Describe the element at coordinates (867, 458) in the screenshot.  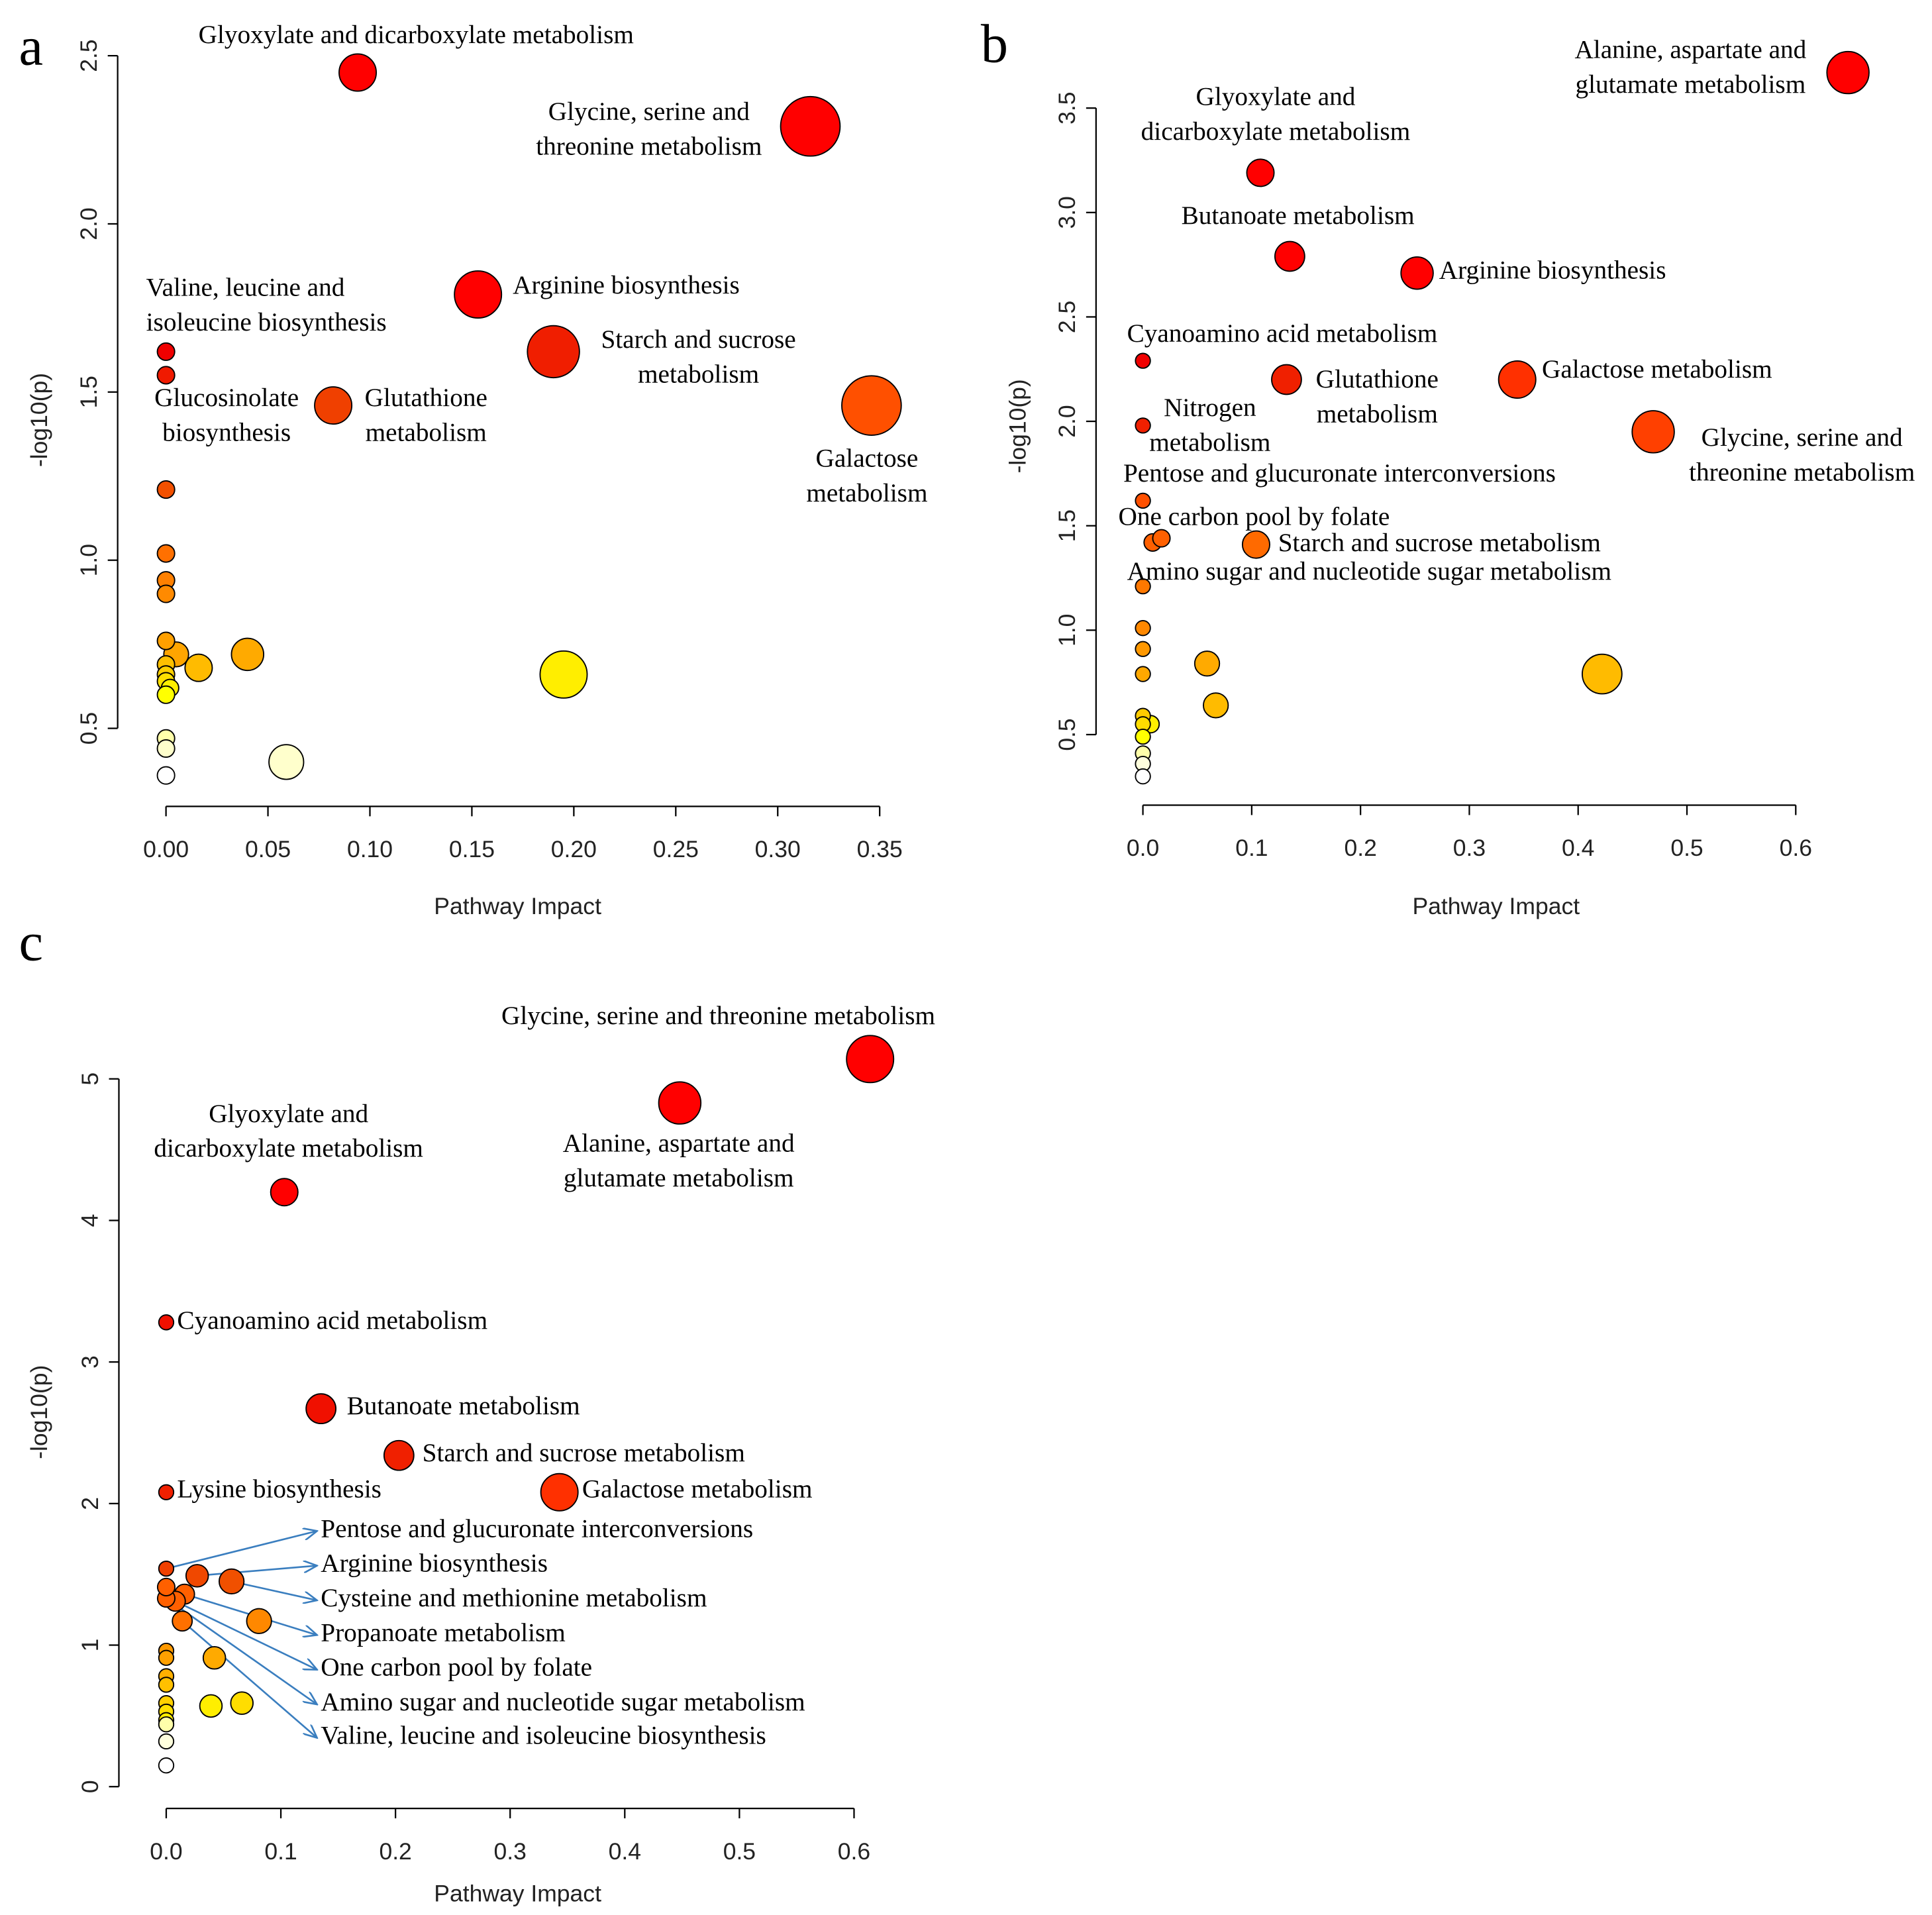
I see `point-label: Galactose` at that location.